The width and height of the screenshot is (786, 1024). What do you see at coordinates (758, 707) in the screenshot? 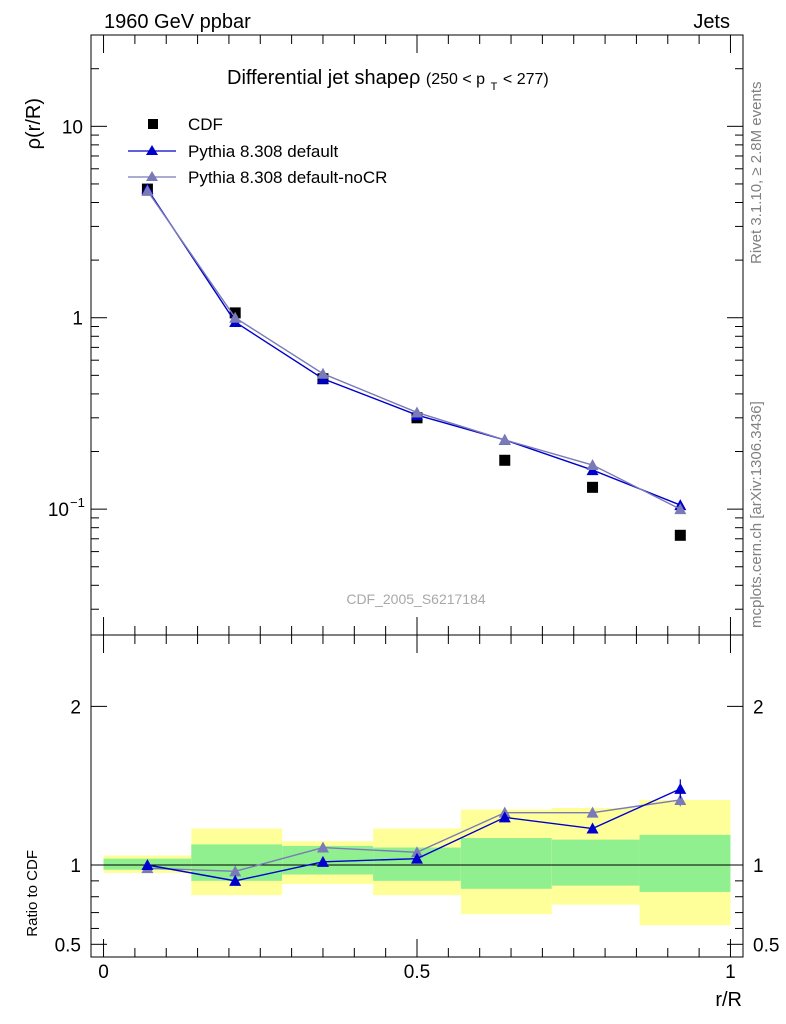
I see `ratio-y-tick-label-right: 2` at bounding box center [758, 707].